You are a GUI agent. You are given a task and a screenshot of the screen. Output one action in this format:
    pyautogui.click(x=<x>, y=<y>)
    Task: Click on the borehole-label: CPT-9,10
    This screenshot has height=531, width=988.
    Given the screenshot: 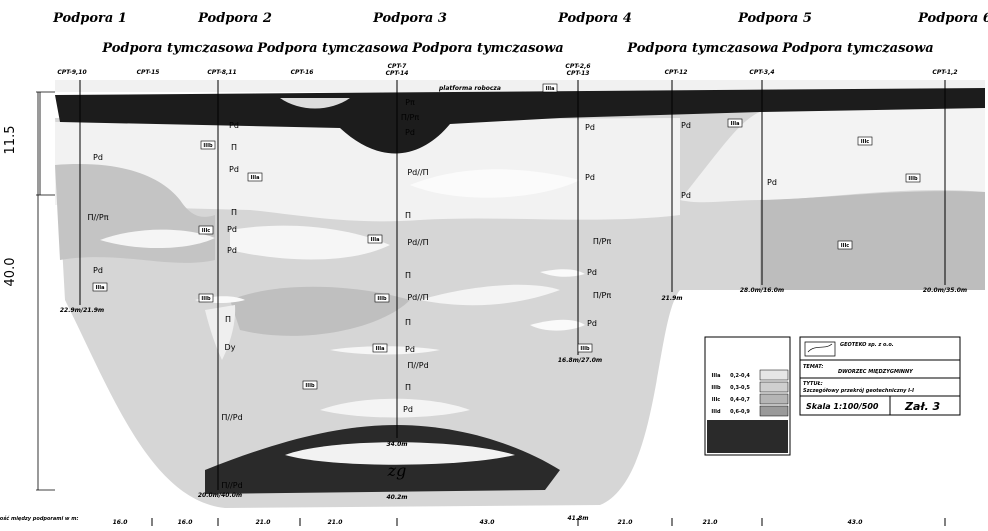 What is the action you would take?
    pyautogui.click(x=71, y=72)
    